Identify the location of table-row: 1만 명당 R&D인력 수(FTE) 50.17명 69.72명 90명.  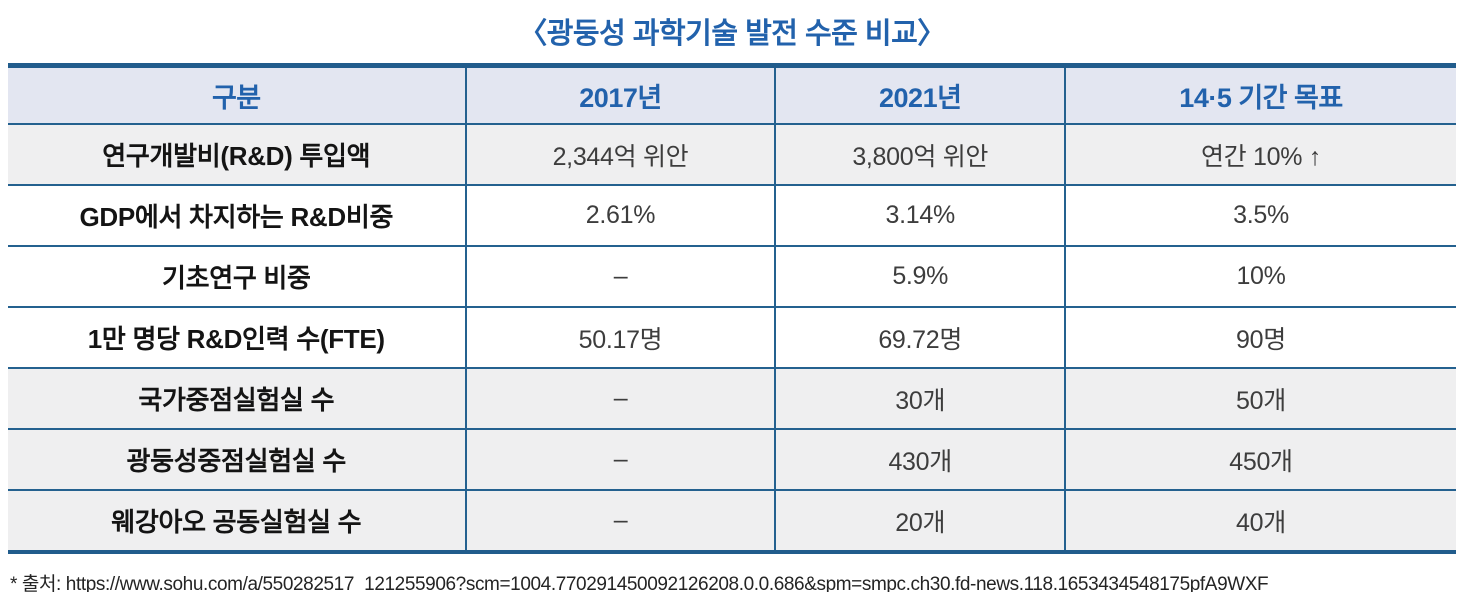
(732, 337).